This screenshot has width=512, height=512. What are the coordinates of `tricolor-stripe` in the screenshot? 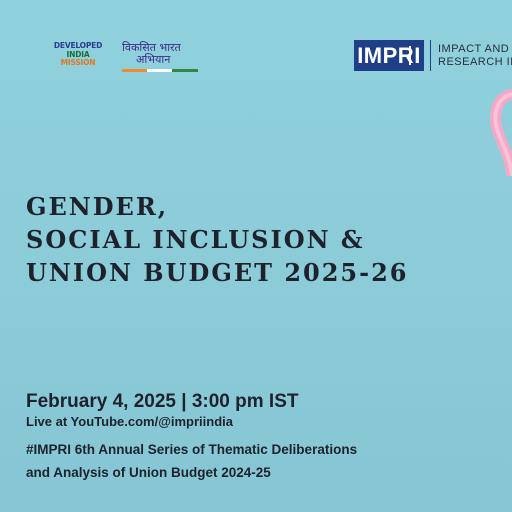 It's located at (160, 70).